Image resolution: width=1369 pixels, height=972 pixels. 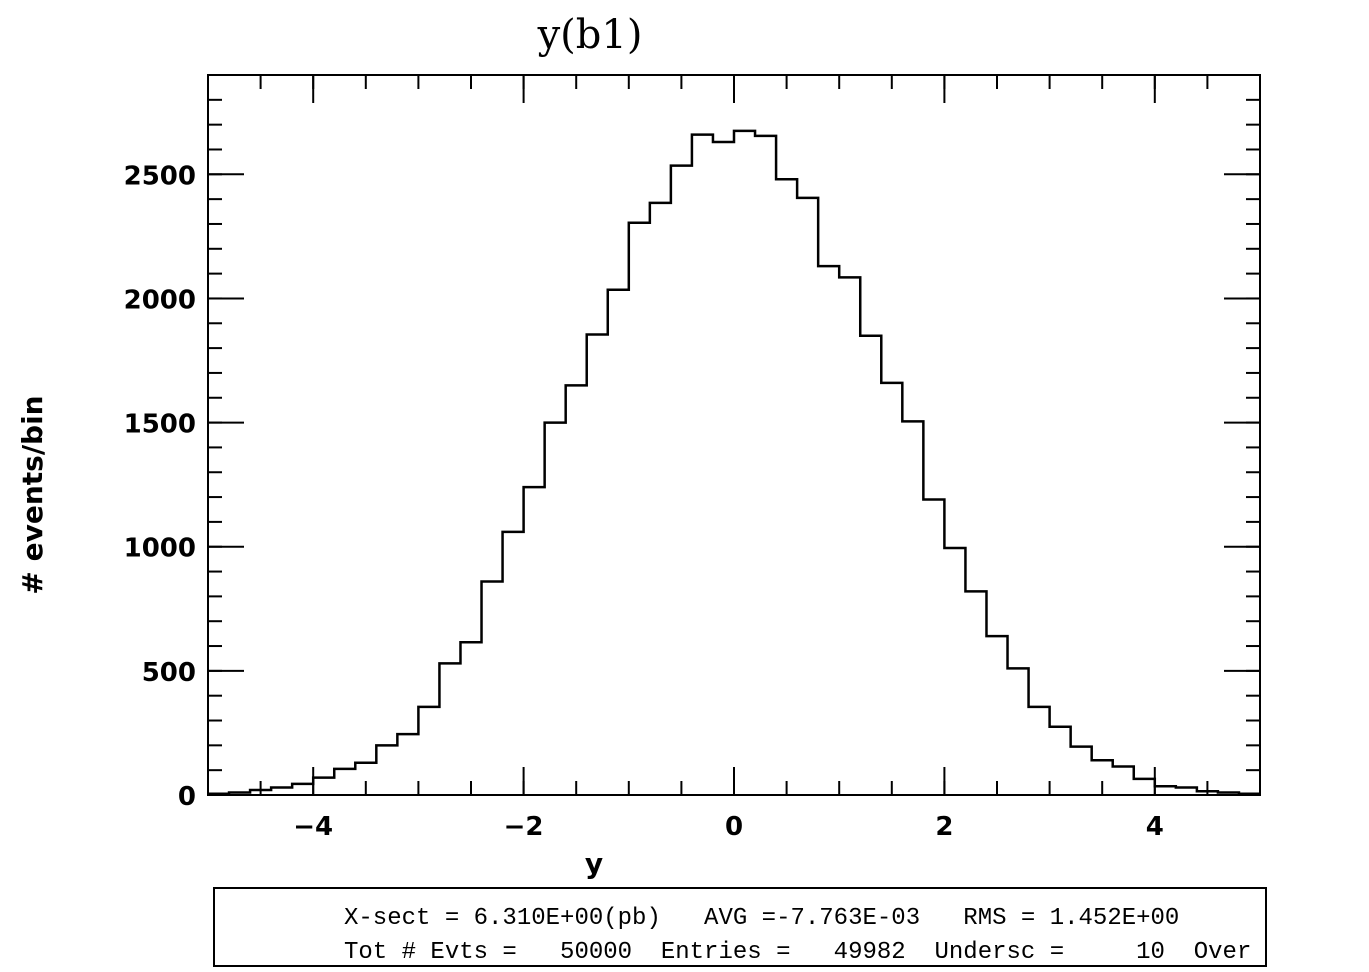 I want to click on y-tick-label: 1500, so click(x=160, y=425).